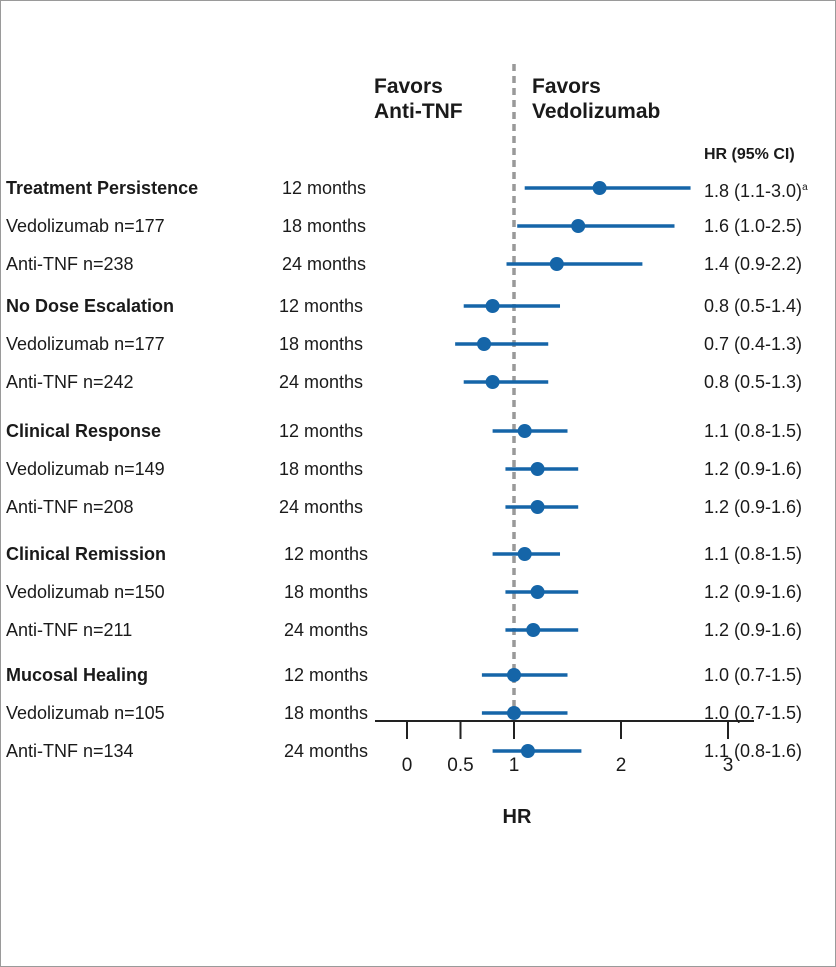 This screenshot has width=836, height=967. What do you see at coordinates (86, 554) in the screenshot?
I see `group-title: Clinical Remission` at bounding box center [86, 554].